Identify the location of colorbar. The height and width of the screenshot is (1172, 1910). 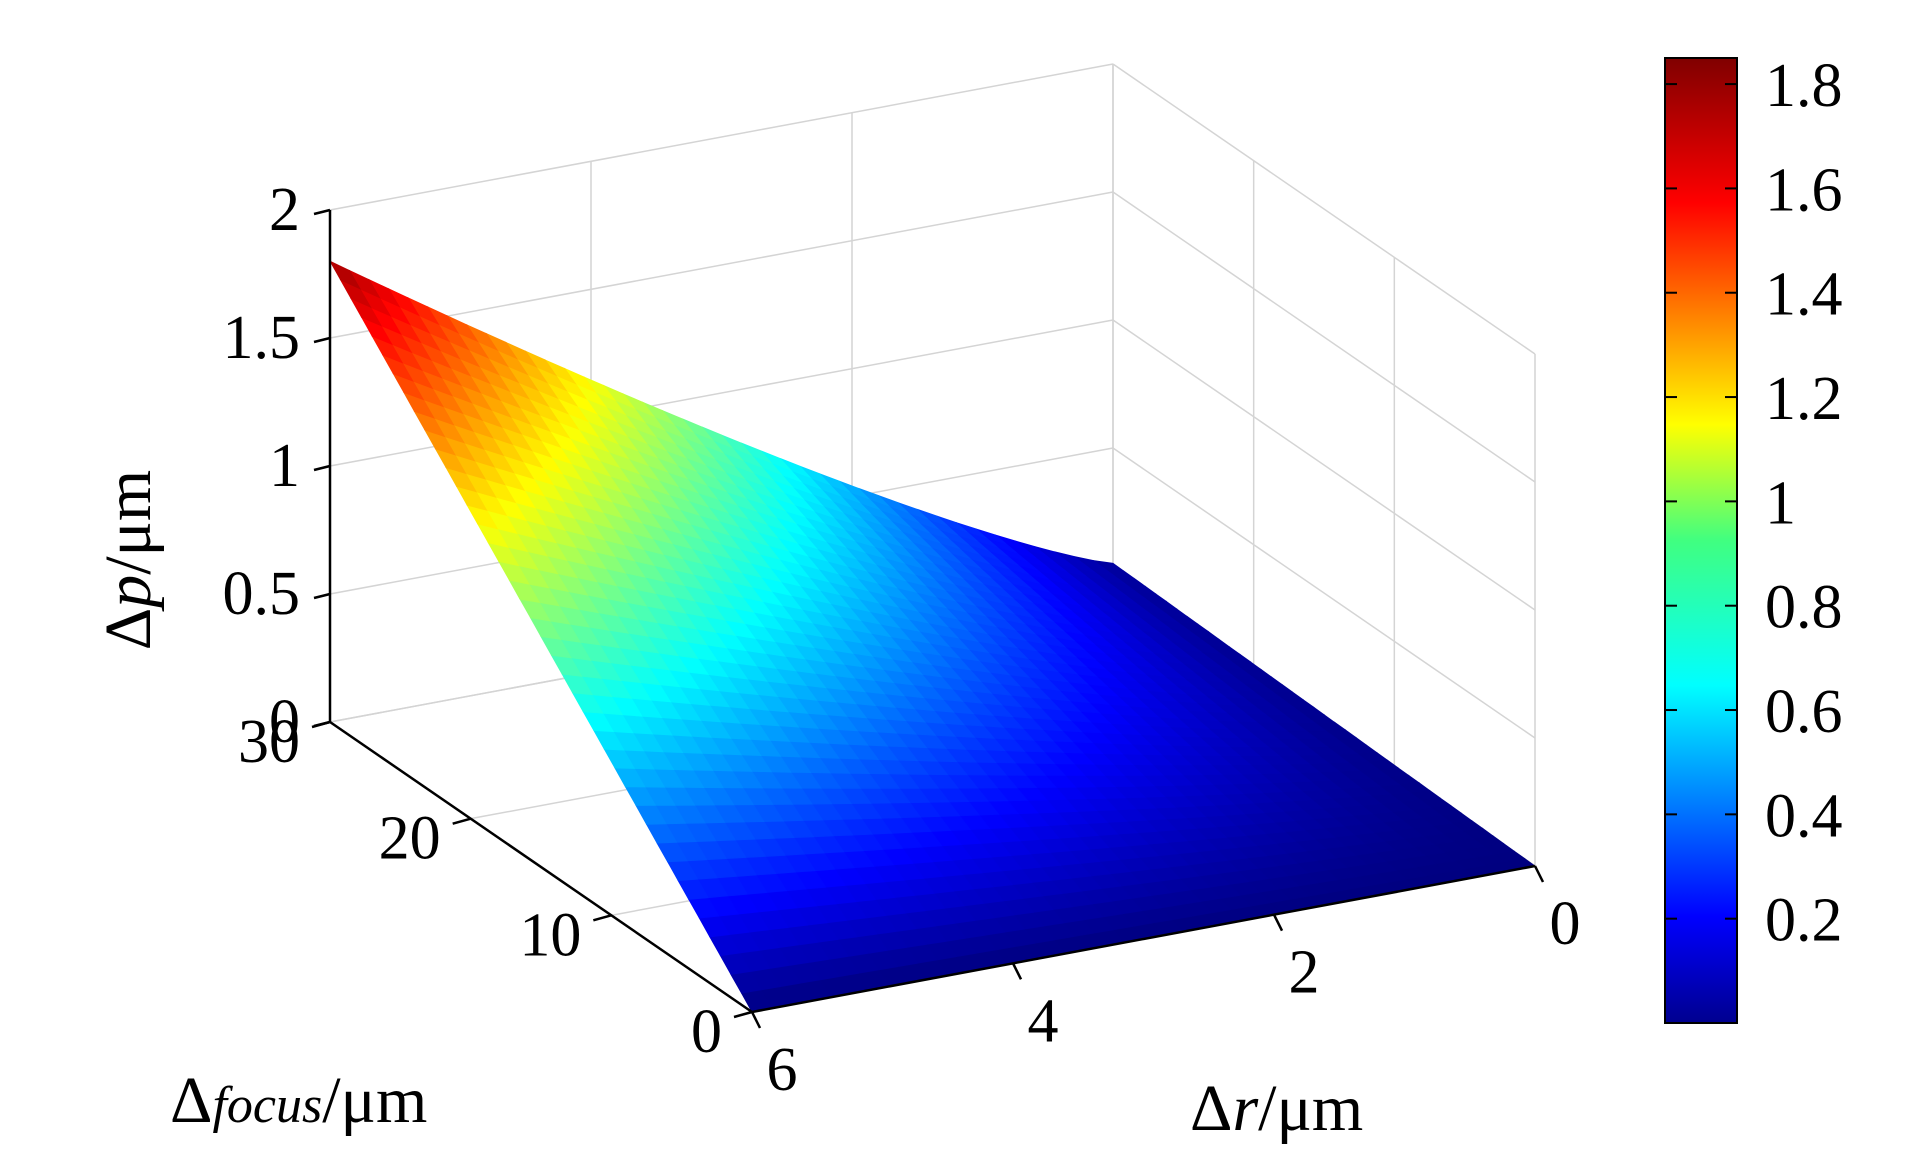
(1701, 540).